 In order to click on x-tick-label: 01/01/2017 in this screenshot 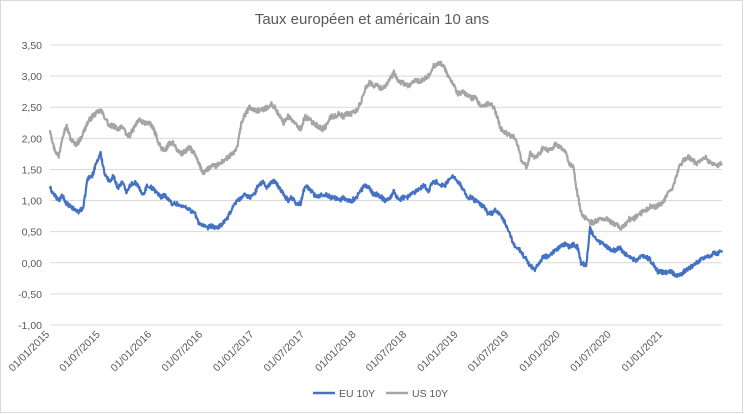, I will do `click(234, 352)`.